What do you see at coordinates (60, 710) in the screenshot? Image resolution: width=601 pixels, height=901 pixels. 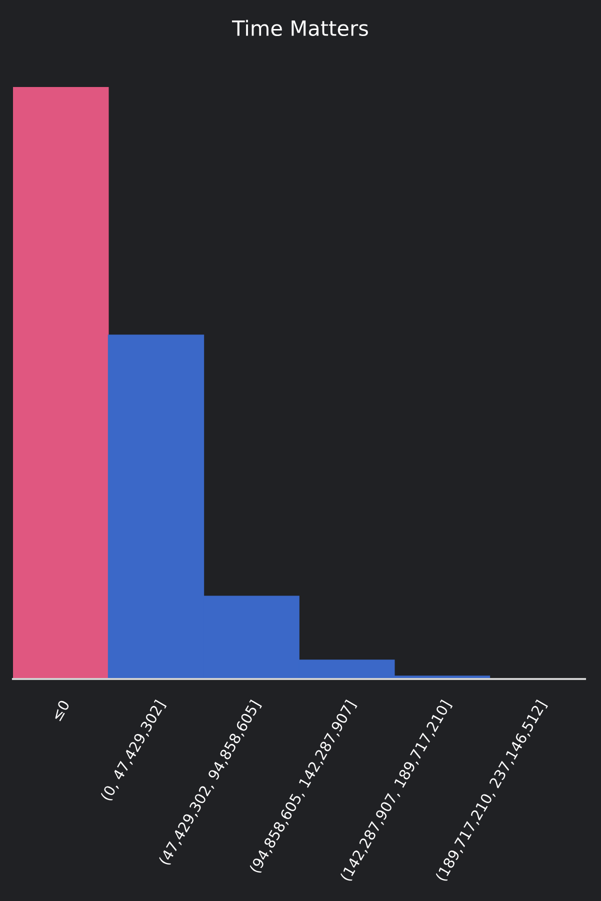 I see `x-tick-label: ≤0` at bounding box center [60, 710].